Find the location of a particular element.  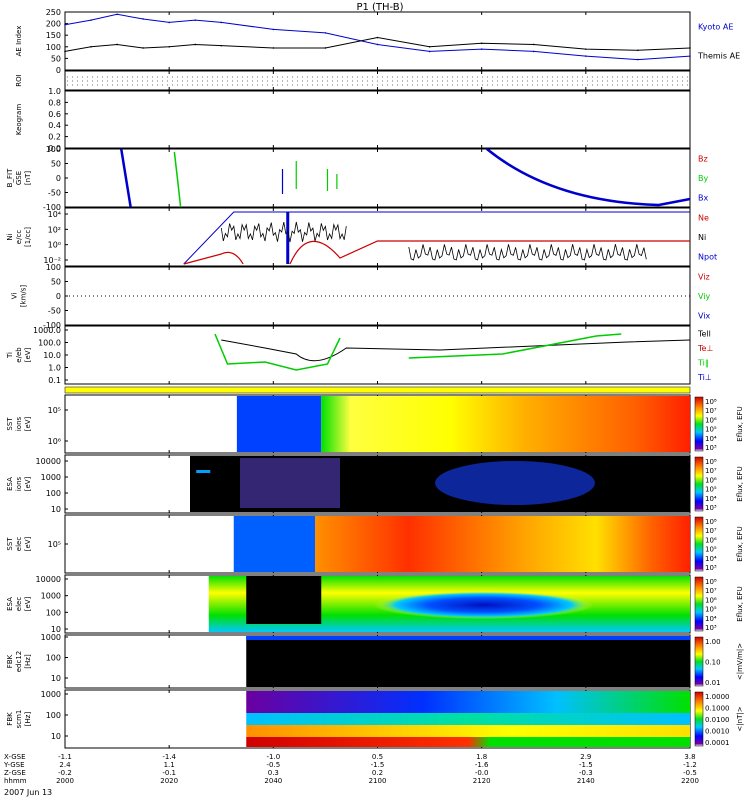

x-axis-tick-label: -1.4 is located at coordinates (169, 757).